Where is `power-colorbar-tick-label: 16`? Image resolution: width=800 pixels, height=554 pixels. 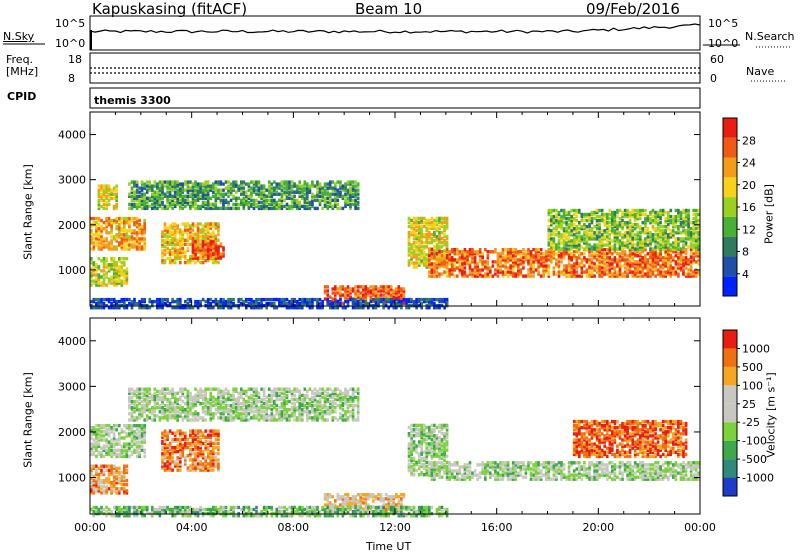
power-colorbar-tick-label: 16 is located at coordinates (749, 207).